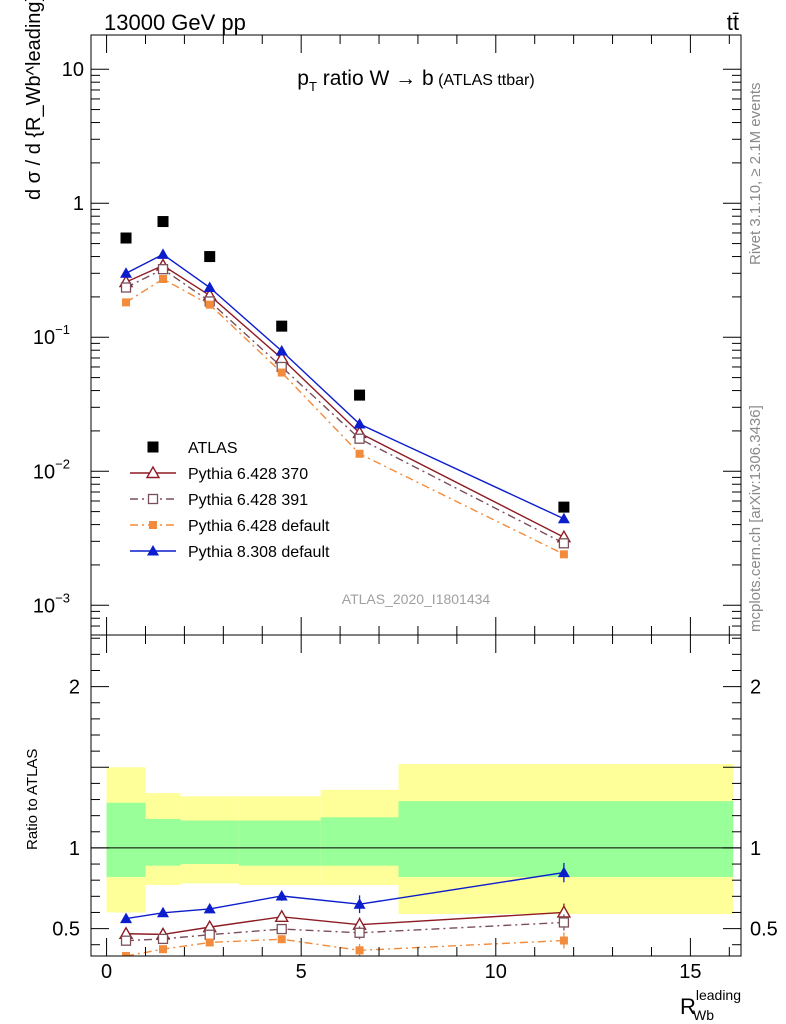 Image resolution: width=786 pixels, height=1024 pixels. What do you see at coordinates (733, 22) in the screenshot?
I see `process-label: tt̄` at bounding box center [733, 22].